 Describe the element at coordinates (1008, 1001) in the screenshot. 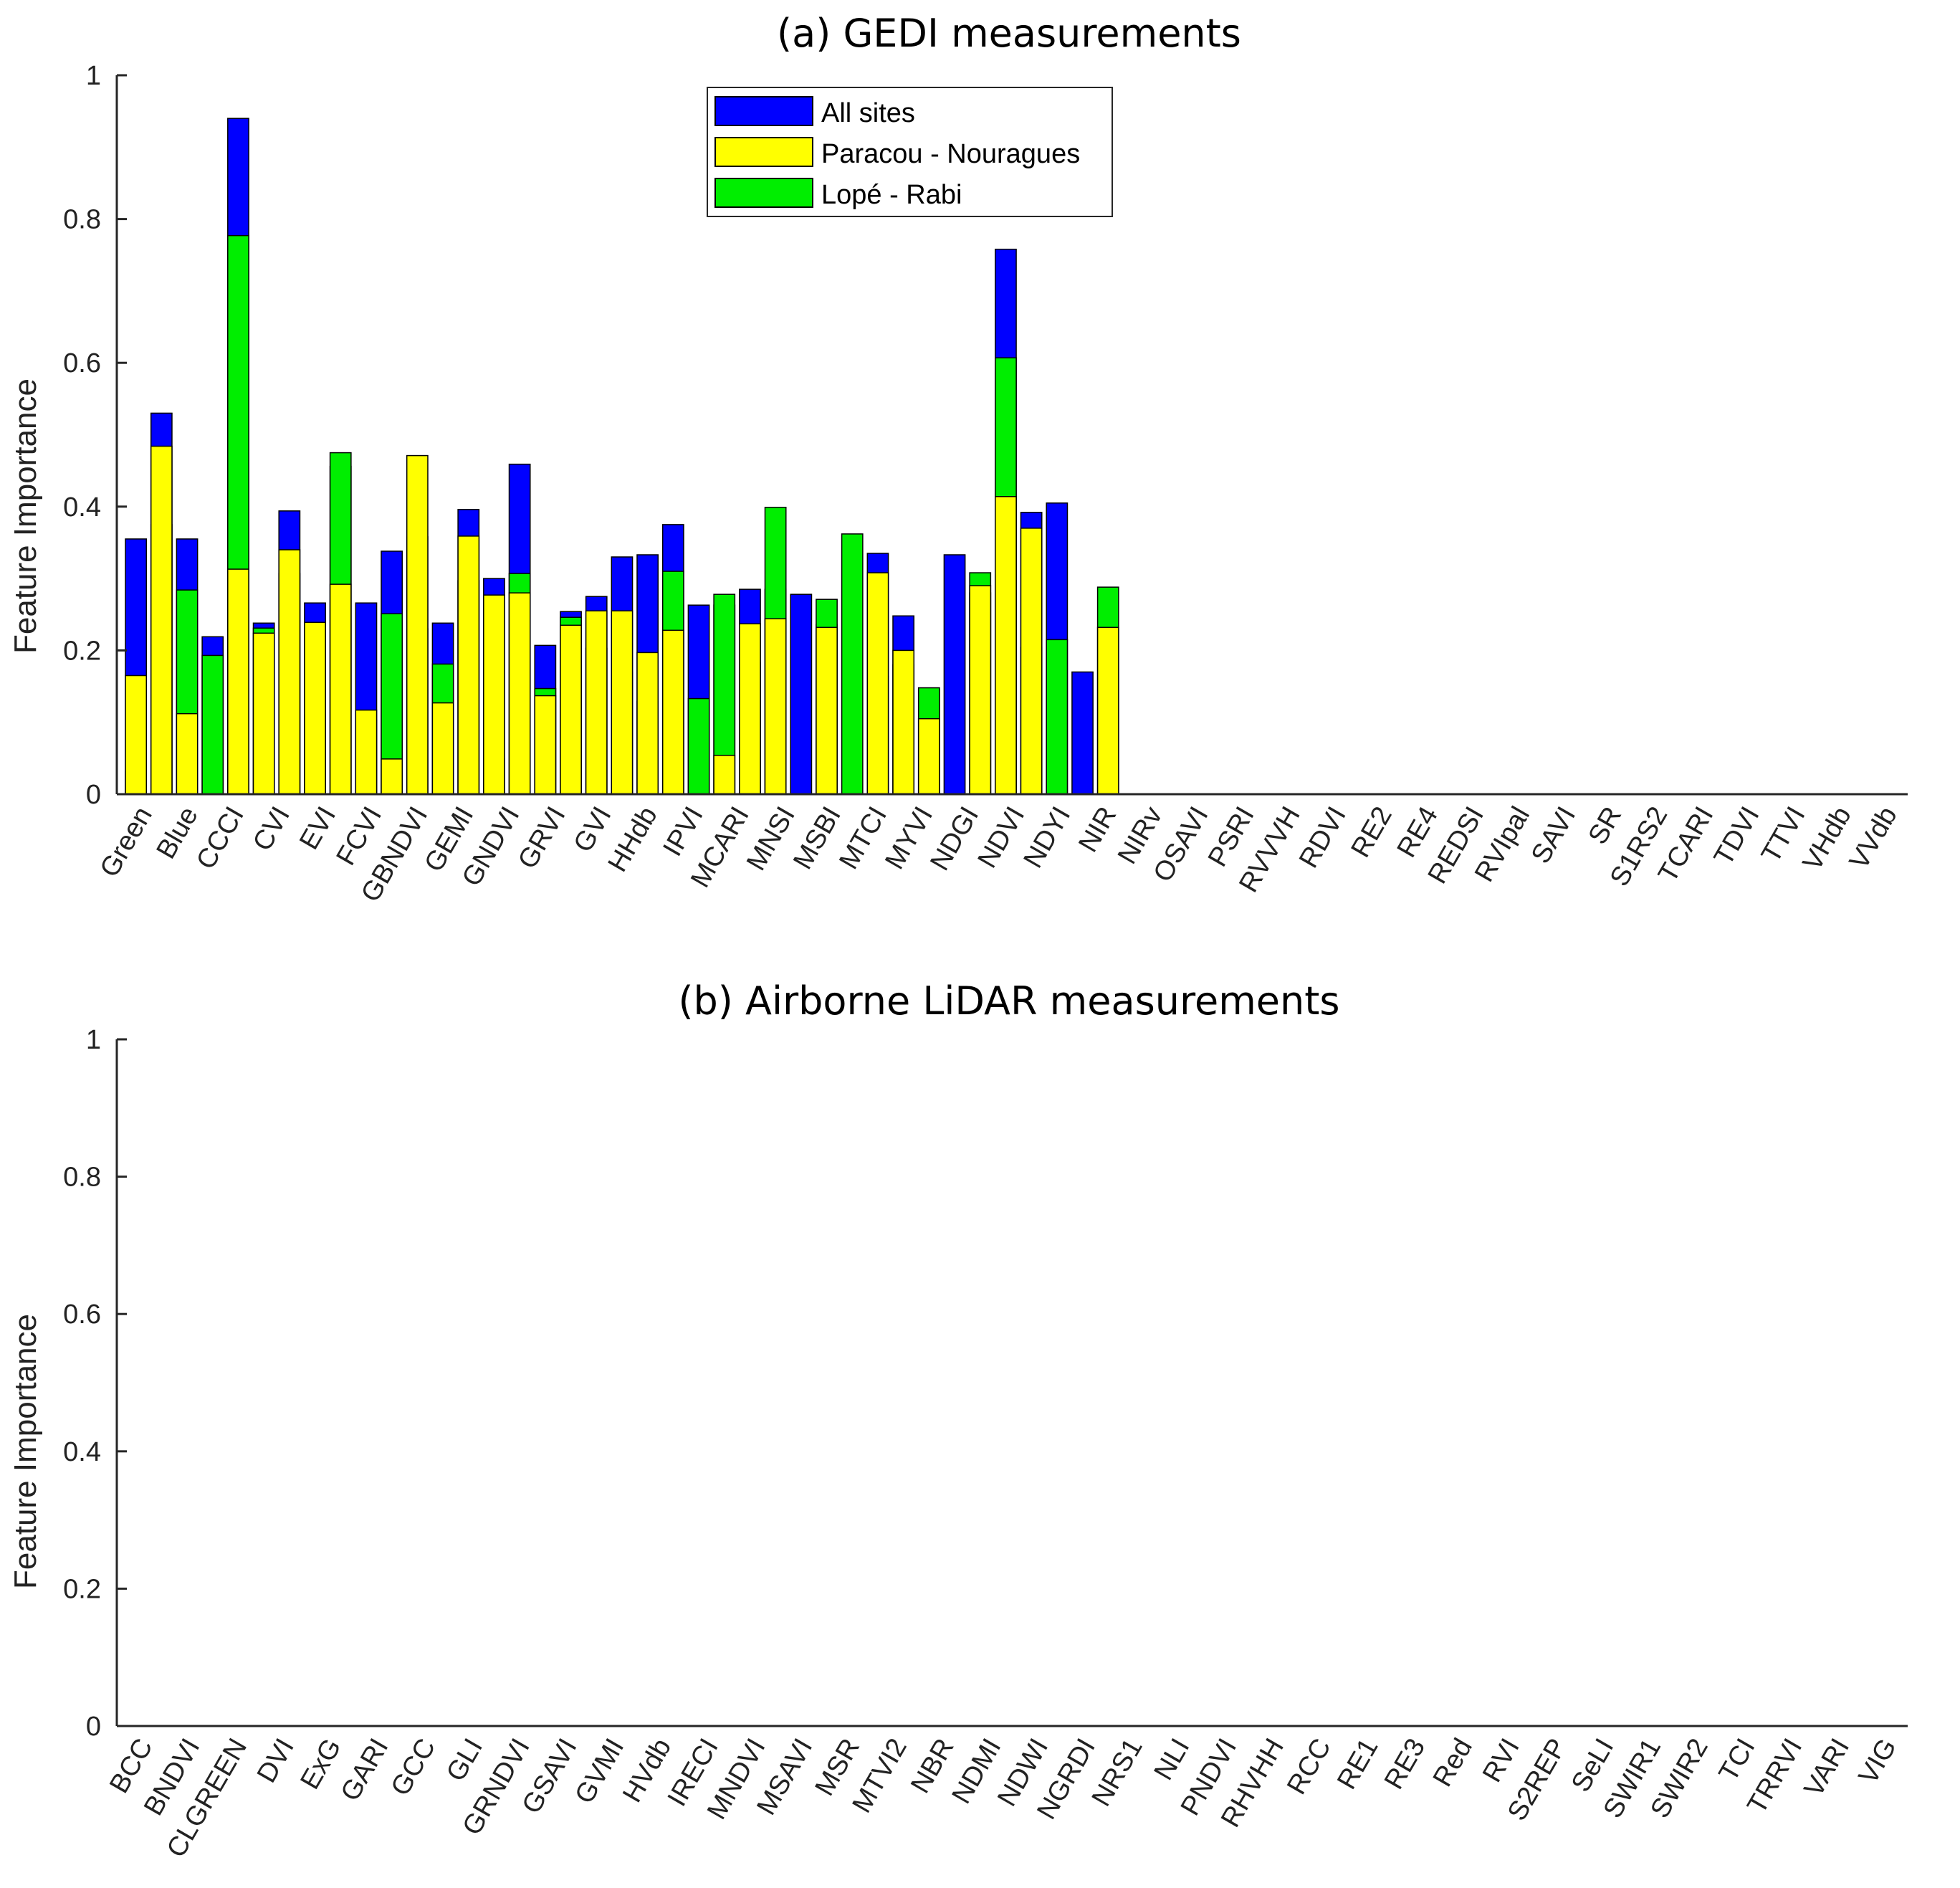

I see `panel-title-lidar: (b) Airborne LiDAR measurements` at that location.